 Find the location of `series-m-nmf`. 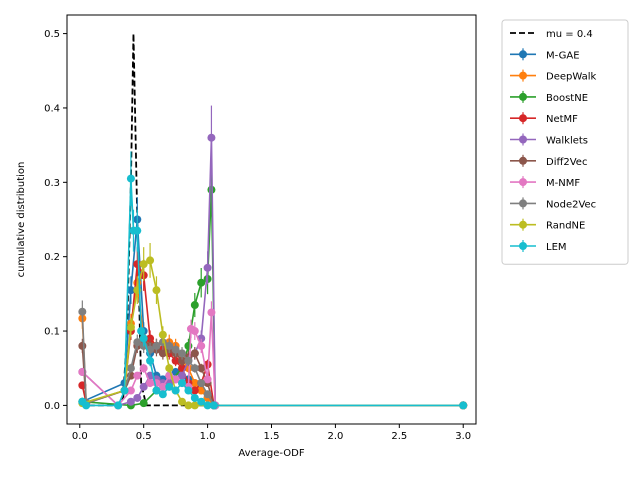

series-m-nmf is located at coordinates (273, 355).